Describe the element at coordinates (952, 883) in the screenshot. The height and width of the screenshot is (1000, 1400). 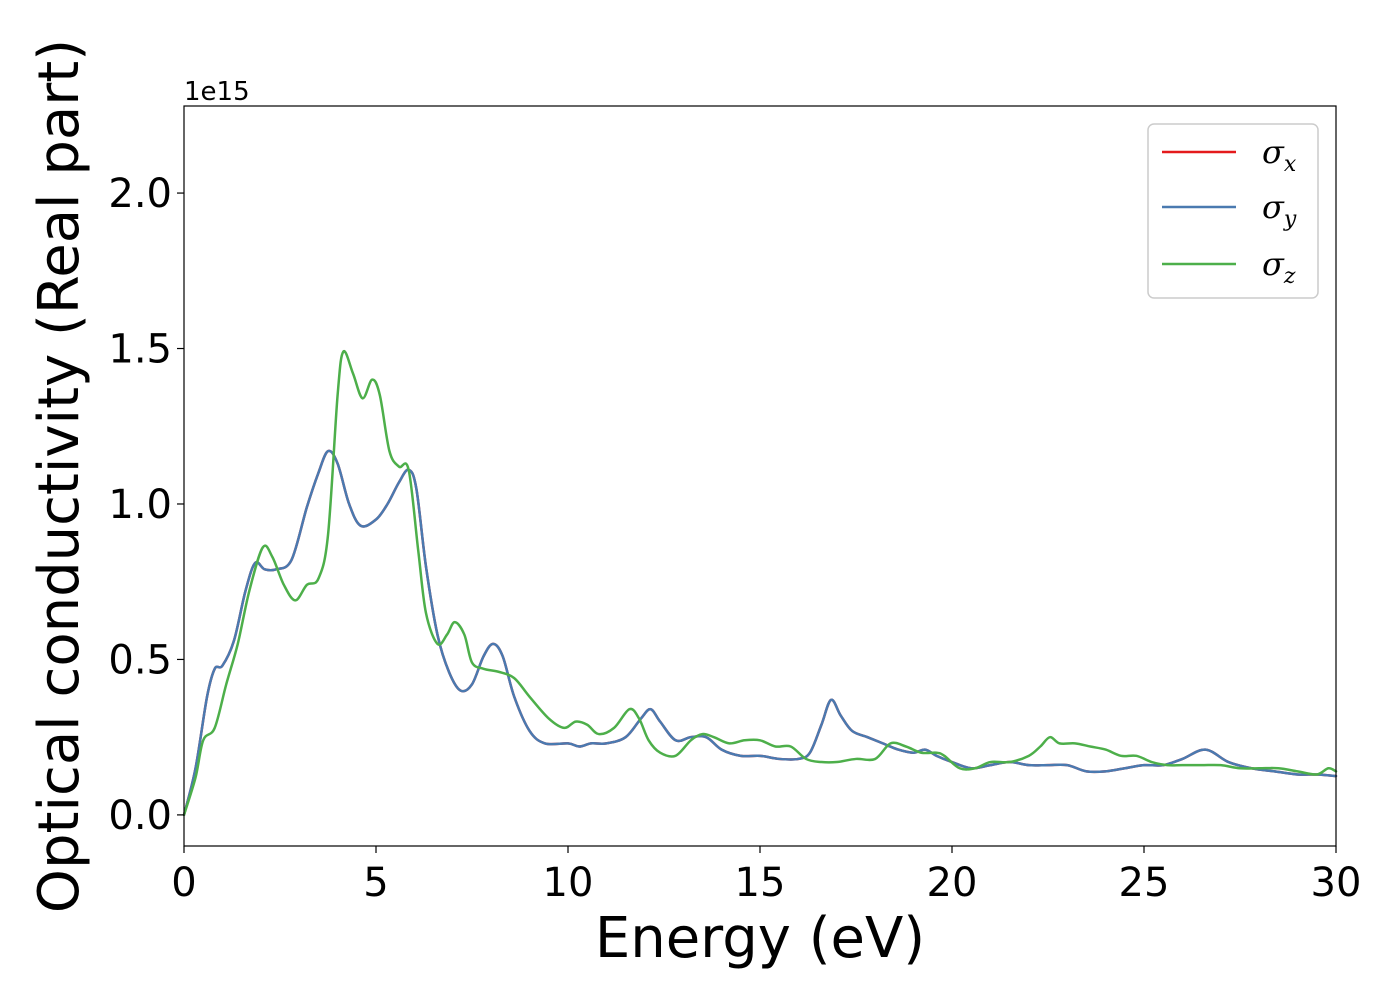
I see `x-tick-label: 20` at that location.